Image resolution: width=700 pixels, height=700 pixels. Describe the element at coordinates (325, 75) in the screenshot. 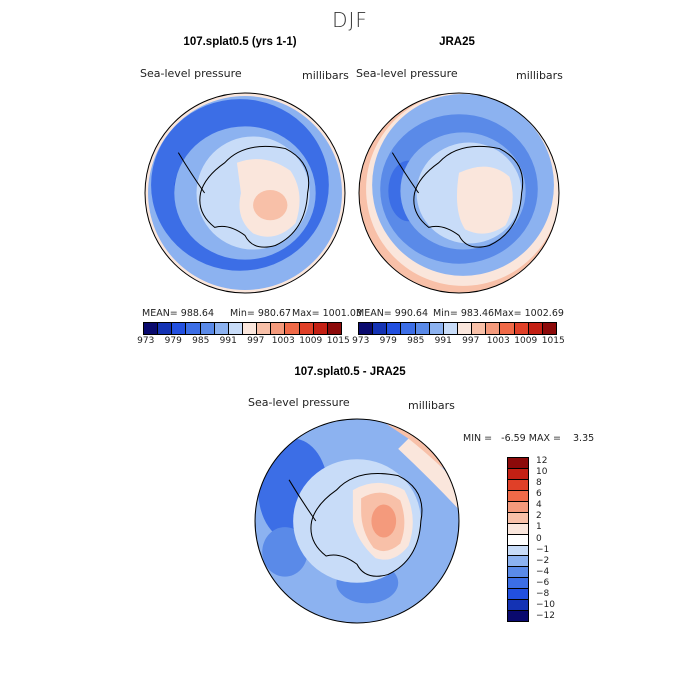

I see `left-units-label: millibars` at that location.